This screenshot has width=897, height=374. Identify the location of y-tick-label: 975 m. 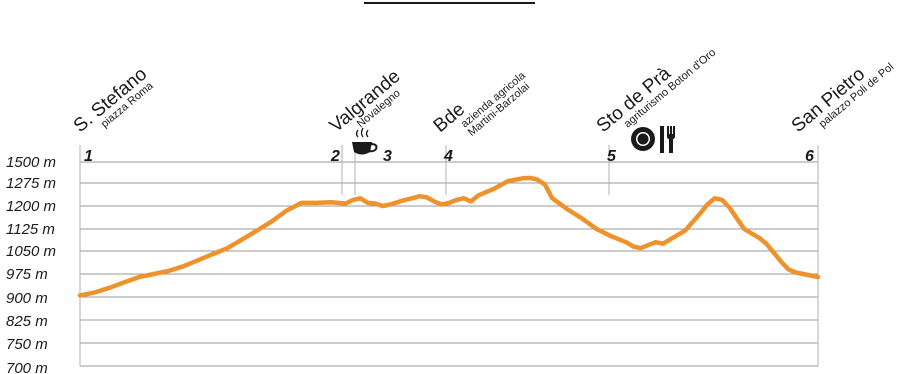
(27, 274).